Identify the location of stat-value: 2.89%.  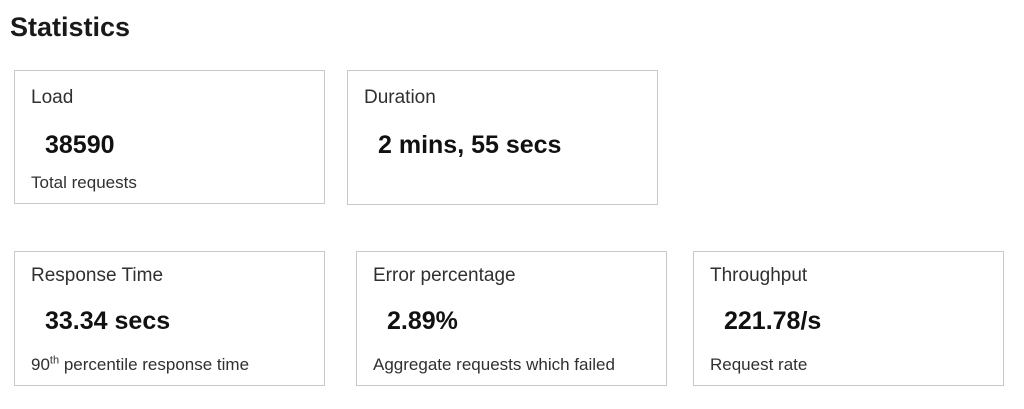
(422, 321).